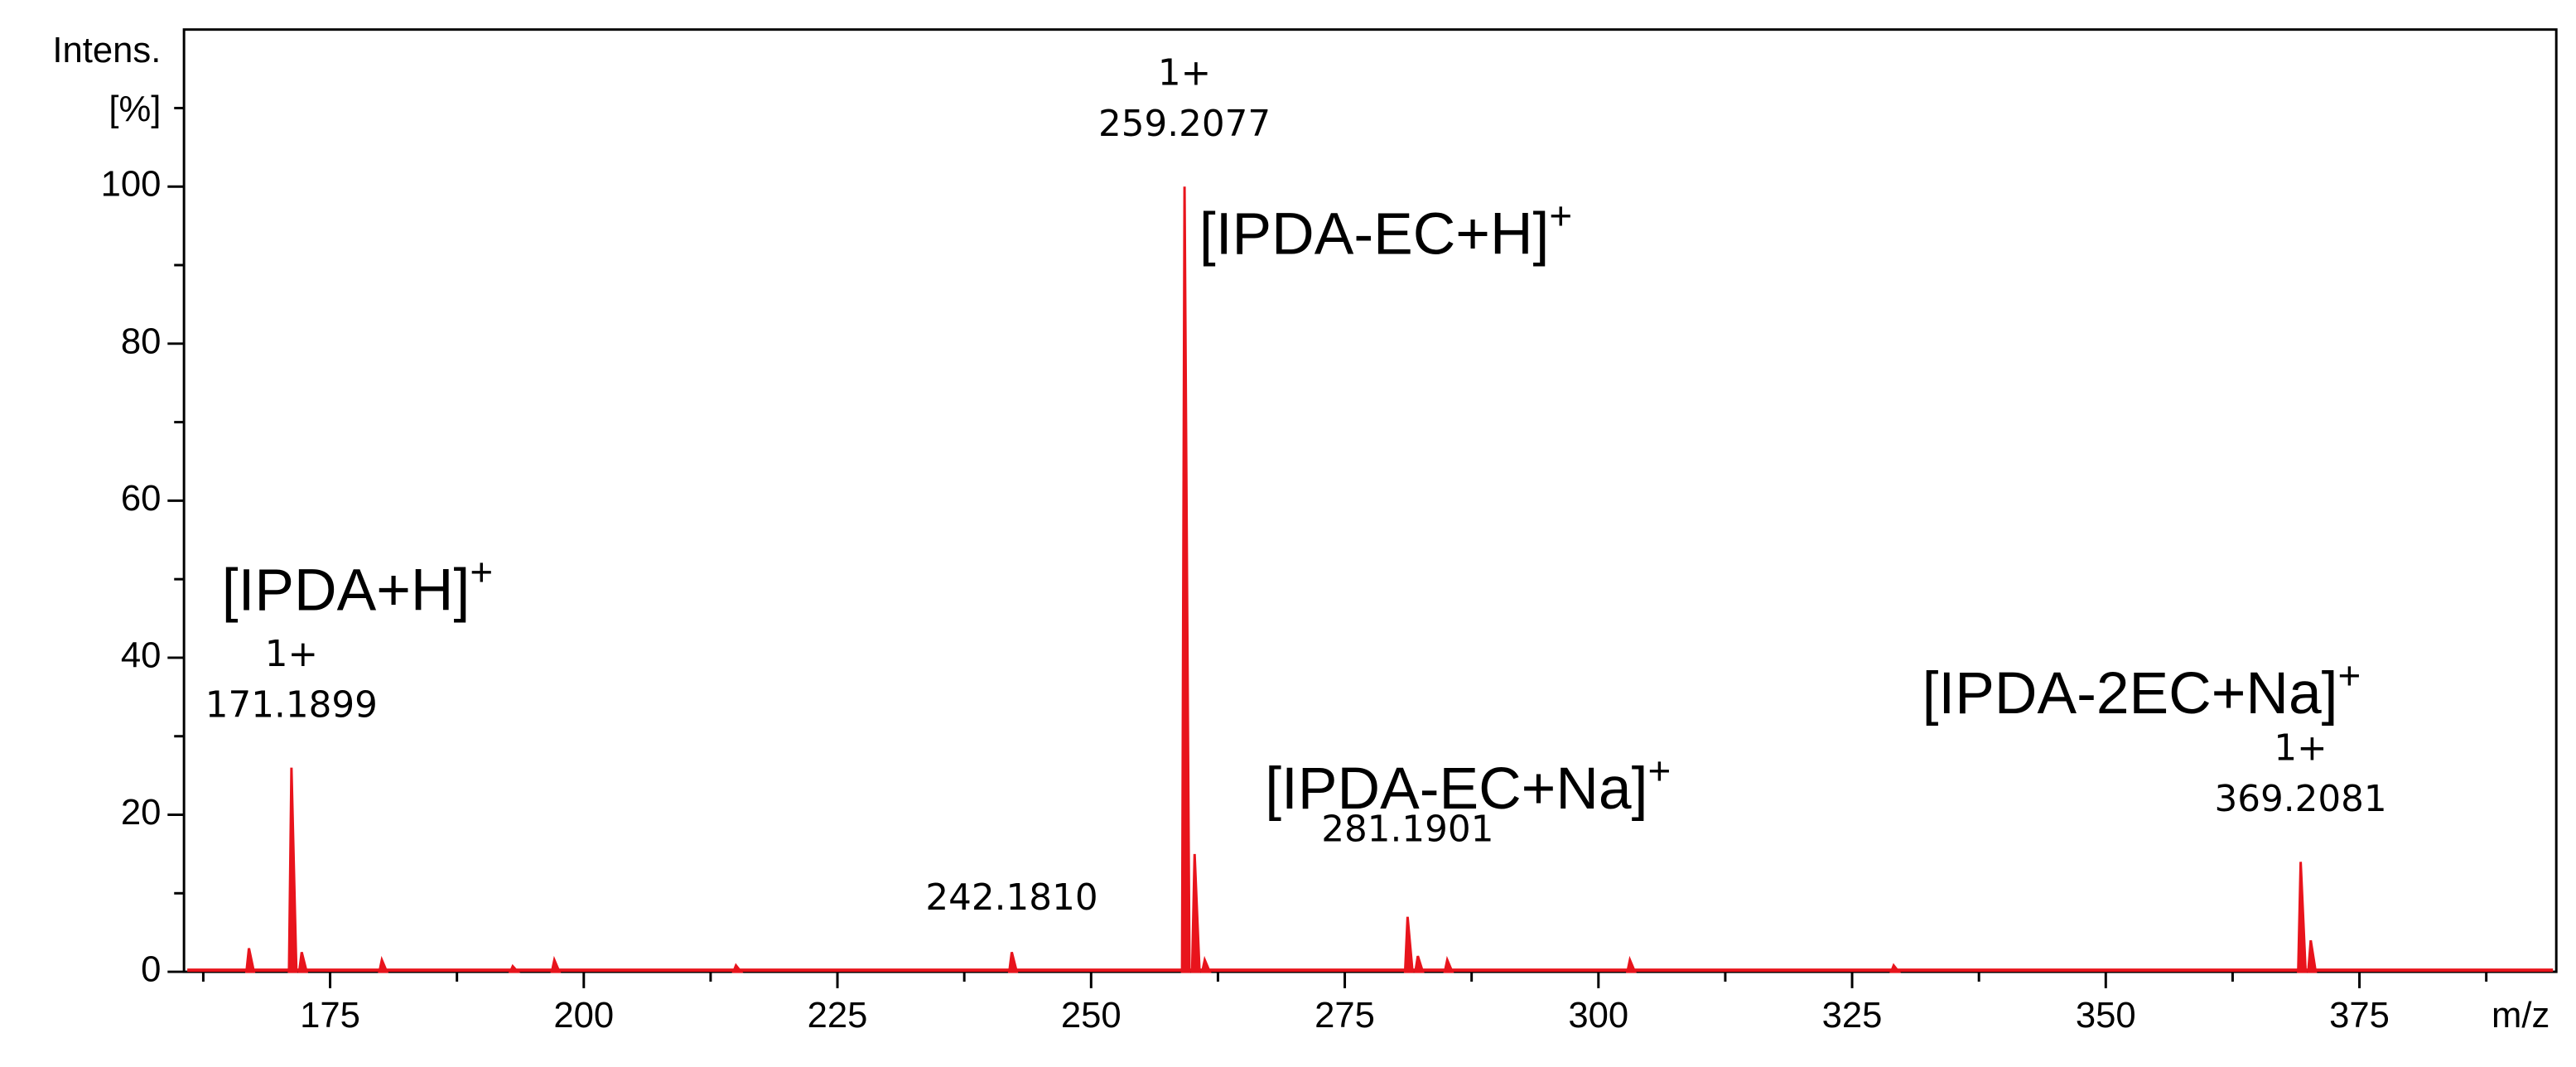 This screenshot has width=2576, height=1067. What do you see at coordinates (1345, 1016) in the screenshot?
I see `x-tick-label: 275` at bounding box center [1345, 1016].